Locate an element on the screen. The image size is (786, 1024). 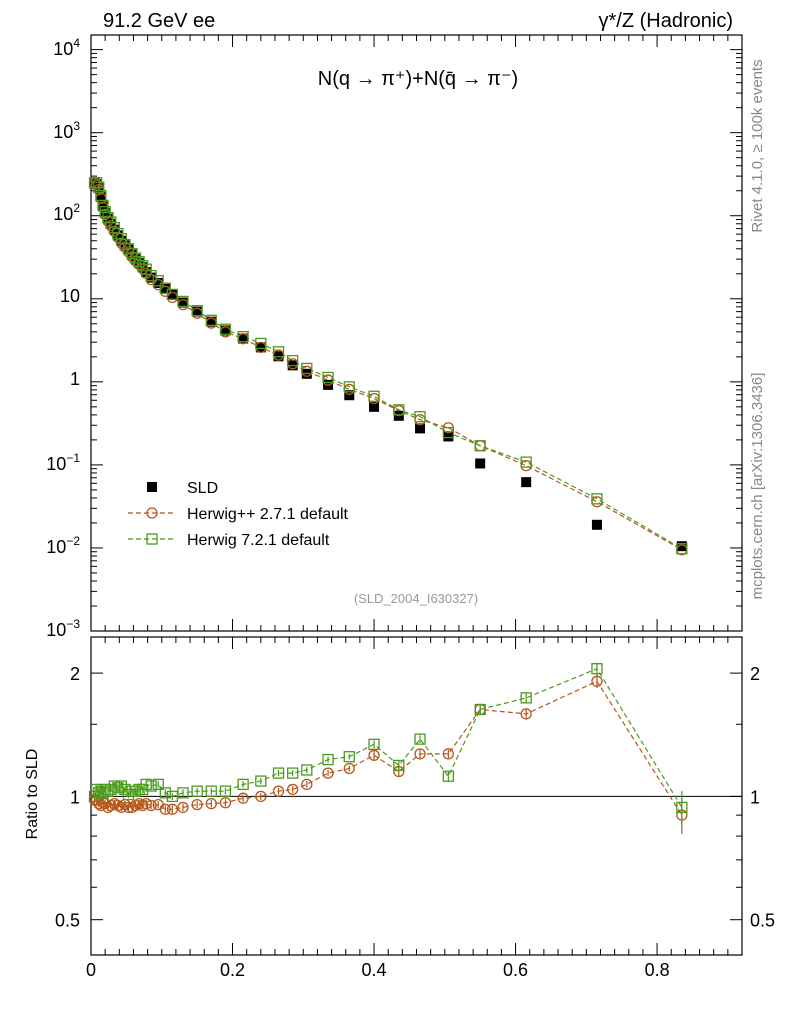
ratio-ylabel: Ratio to SLD is located at coordinates (32, 794).